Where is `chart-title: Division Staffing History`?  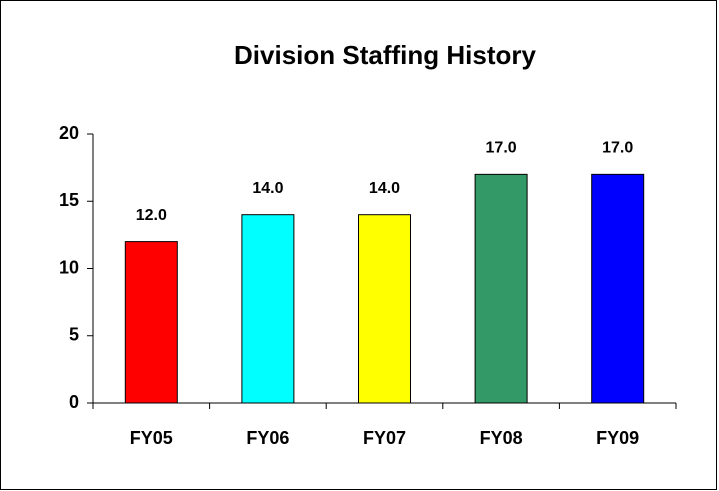 chart-title: Division Staffing History is located at coordinates (385, 55).